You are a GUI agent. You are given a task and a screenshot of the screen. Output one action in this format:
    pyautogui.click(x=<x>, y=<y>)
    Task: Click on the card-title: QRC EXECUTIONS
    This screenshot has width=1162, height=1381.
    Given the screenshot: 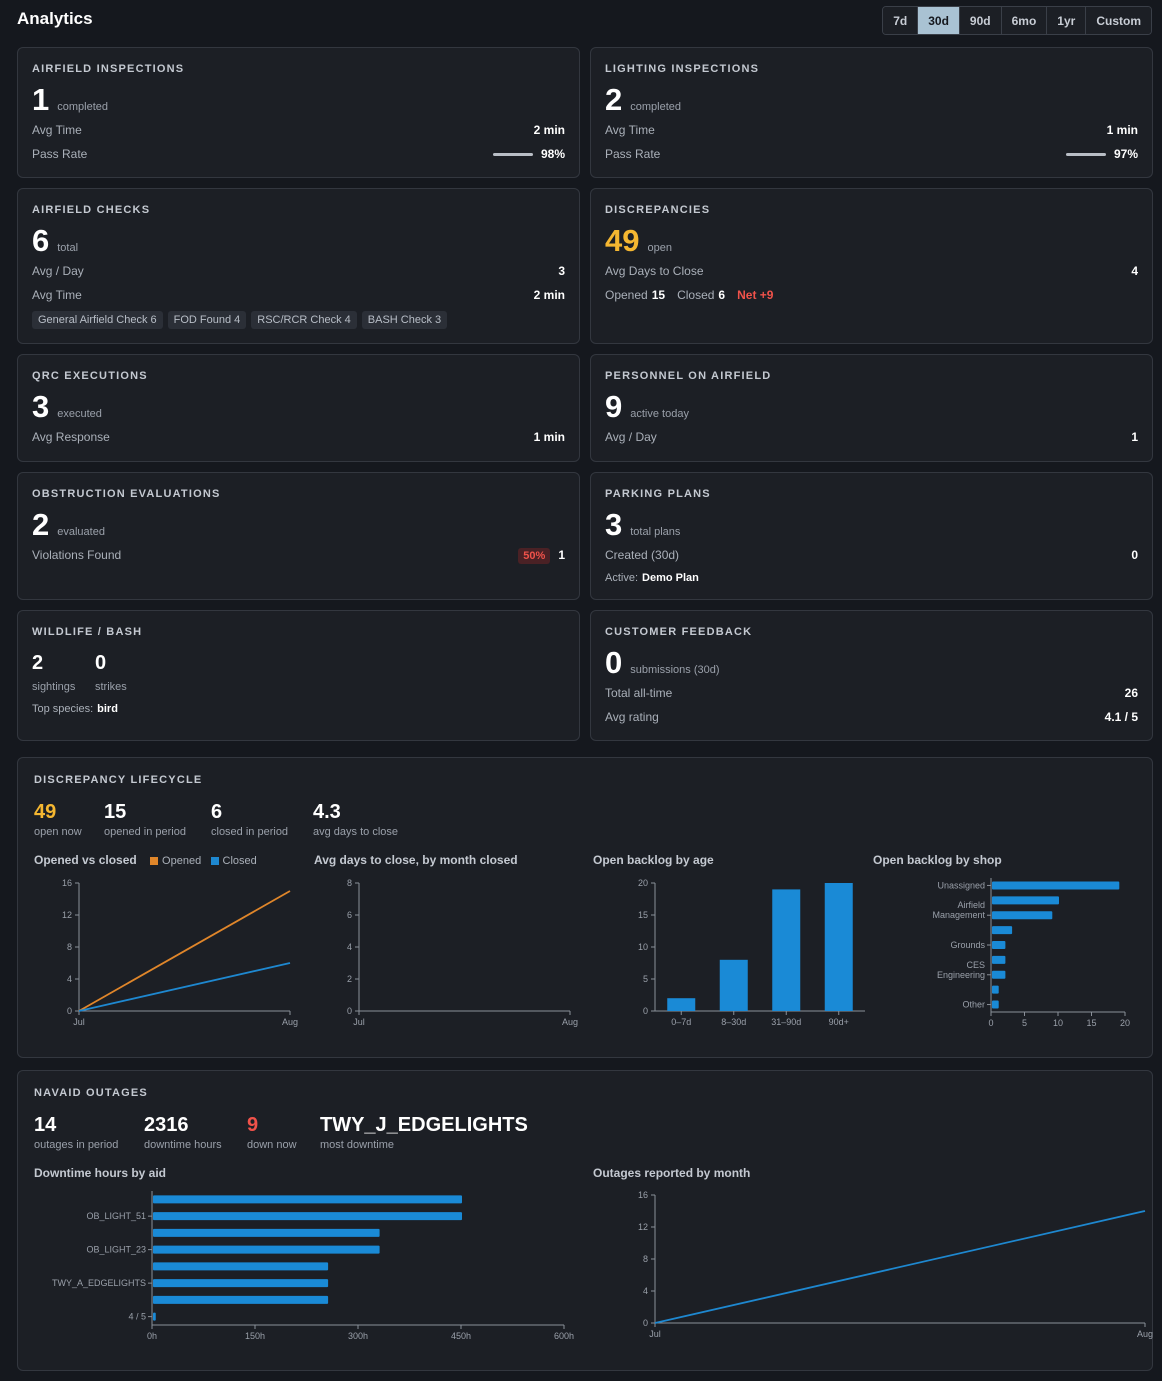 What is the action you would take?
    pyautogui.click(x=90, y=376)
    